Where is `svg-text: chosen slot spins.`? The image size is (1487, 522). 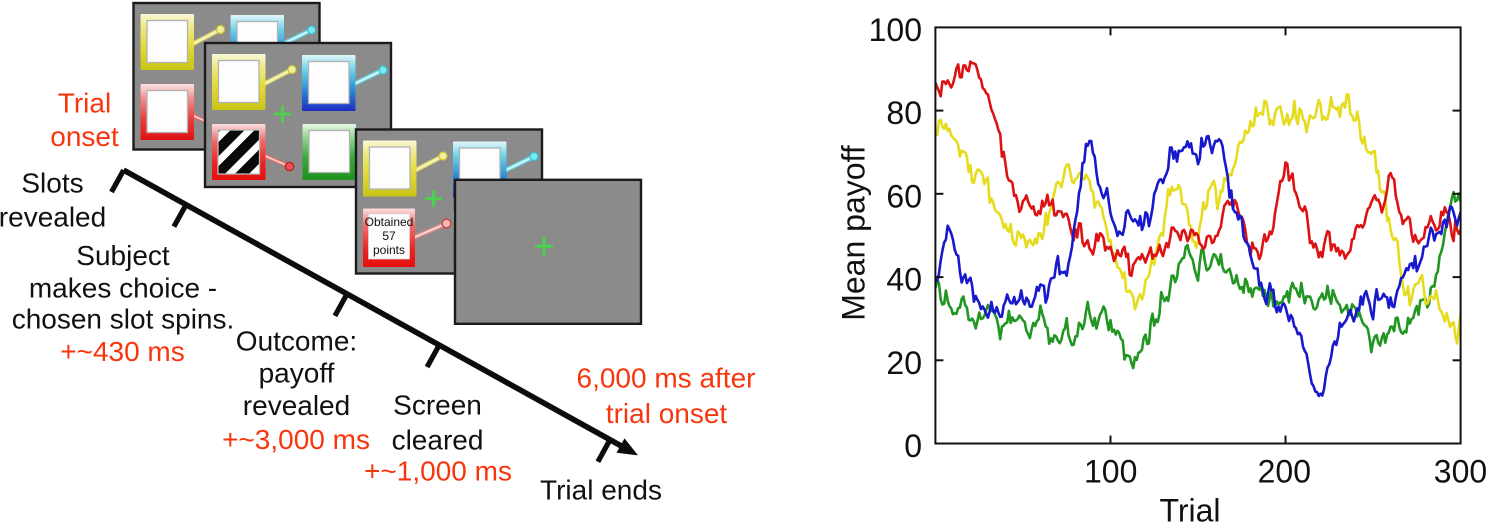 svg-text: chosen slot spins. is located at coordinates (123, 319).